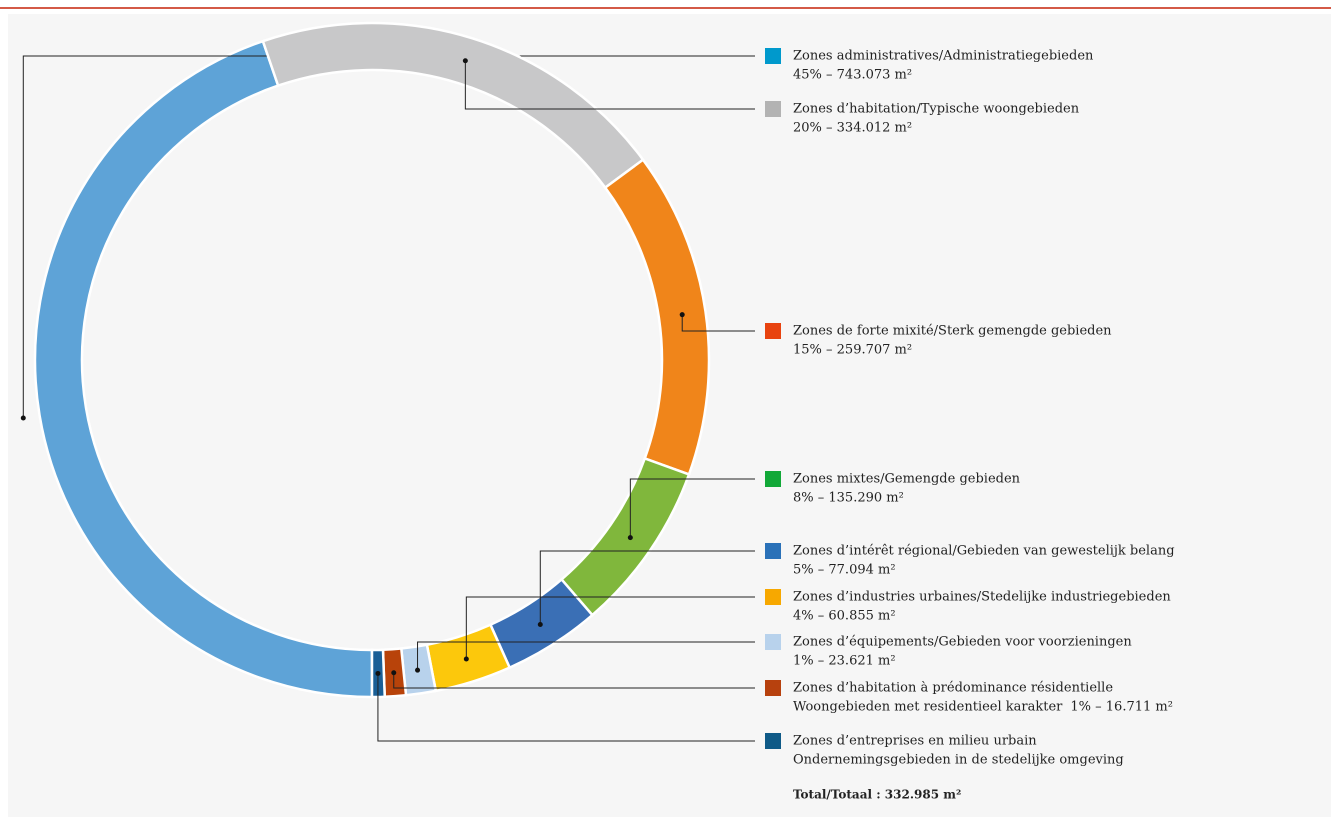 This screenshot has height=817, width=1331. Describe the element at coordinates (844, 570) in the screenshot. I see `value-label: 5% – 77.094 m²` at that location.